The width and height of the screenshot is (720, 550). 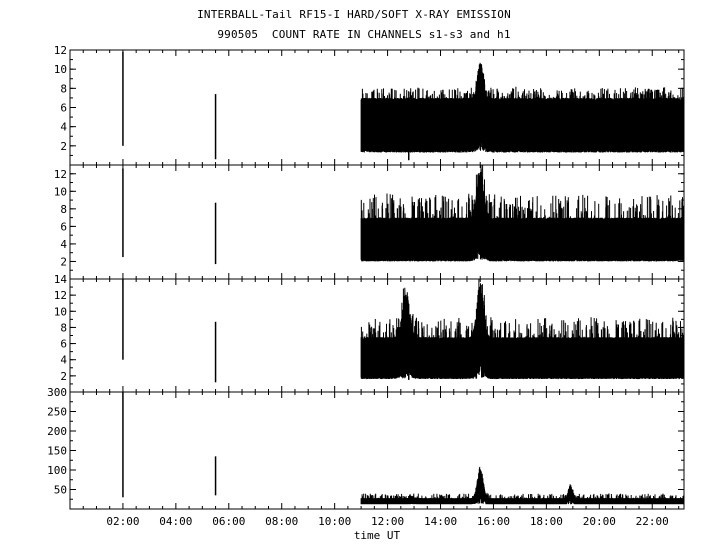 What do you see at coordinates (57, 470) in the screenshot?
I see `y-tick-label: 100` at bounding box center [57, 470].